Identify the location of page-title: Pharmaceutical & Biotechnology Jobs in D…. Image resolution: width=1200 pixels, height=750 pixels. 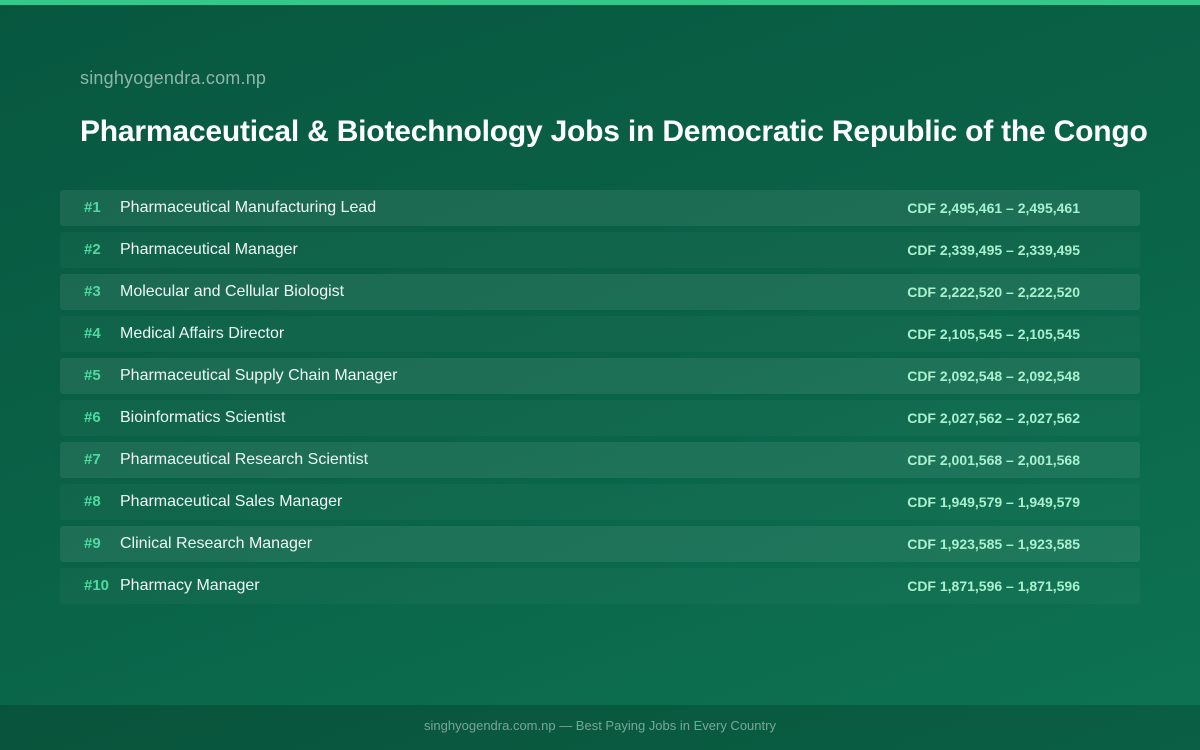
(614, 131).